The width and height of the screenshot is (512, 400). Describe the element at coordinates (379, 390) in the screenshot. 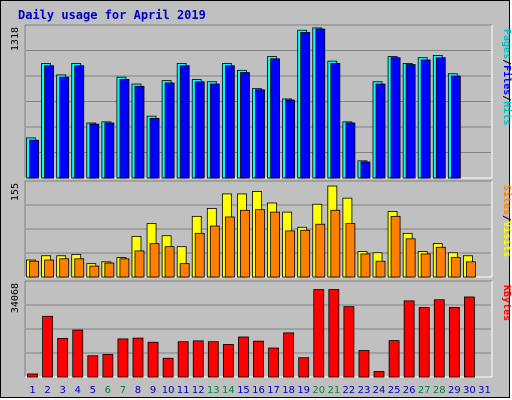

I see `day-label-24: 24` at that location.